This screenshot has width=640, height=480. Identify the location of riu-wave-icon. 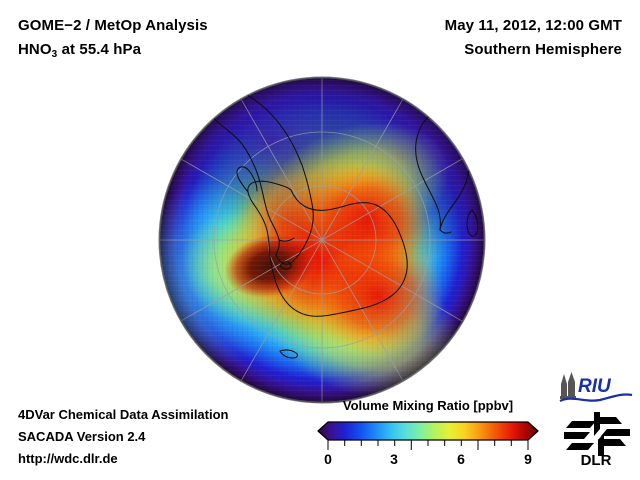
(596, 398).